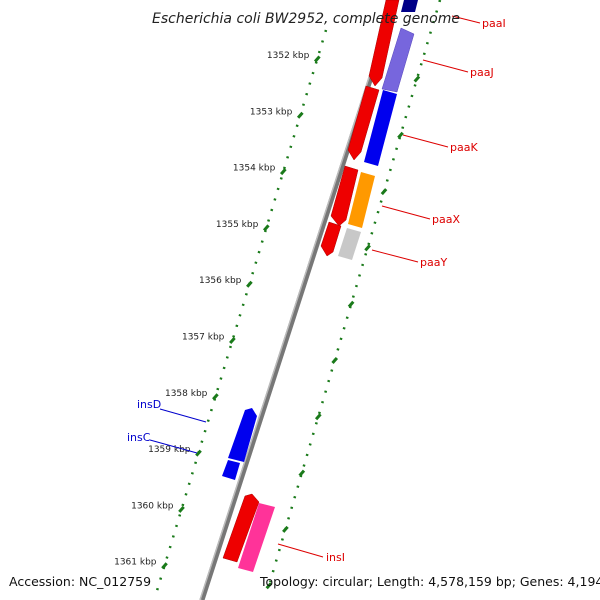 This screenshot has width=600, height=600. Describe the element at coordinates (433, 262) in the screenshot. I see `gene-label-paaY: paaY` at that location.